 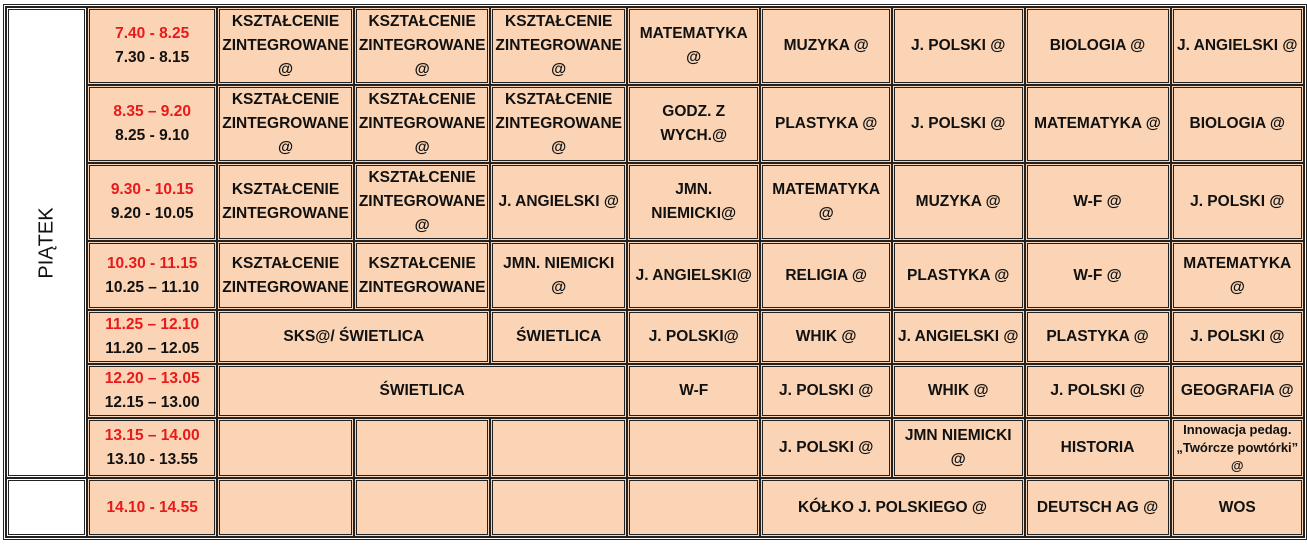 What do you see at coordinates (152, 111) in the screenshot?
I see `lesson-time-red: 8.35 – 9.20` at bounding box center [152, 111].